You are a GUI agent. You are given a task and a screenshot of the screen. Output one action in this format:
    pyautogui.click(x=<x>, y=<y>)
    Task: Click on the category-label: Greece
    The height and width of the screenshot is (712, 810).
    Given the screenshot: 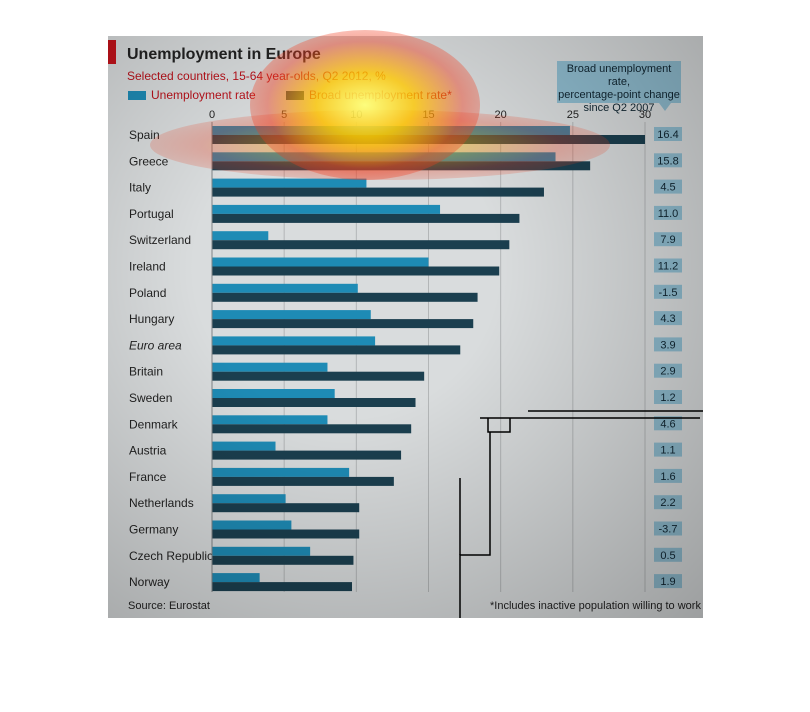 What is the action you would take?
    pyautogui.click(x=149, y=161)
    